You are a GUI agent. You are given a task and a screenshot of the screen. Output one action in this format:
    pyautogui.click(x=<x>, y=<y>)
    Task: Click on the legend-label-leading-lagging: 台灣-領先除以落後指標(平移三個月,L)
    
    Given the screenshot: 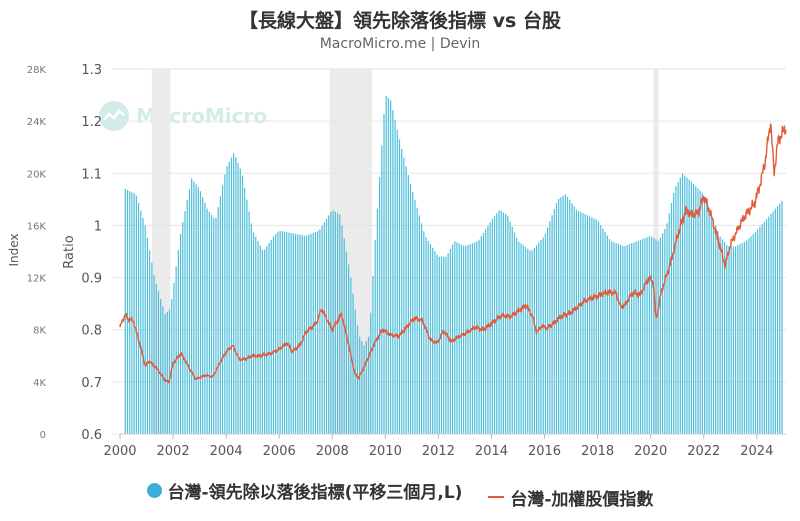 What is the action you would take?
    pyautogui.click(x=315, y=493)
    